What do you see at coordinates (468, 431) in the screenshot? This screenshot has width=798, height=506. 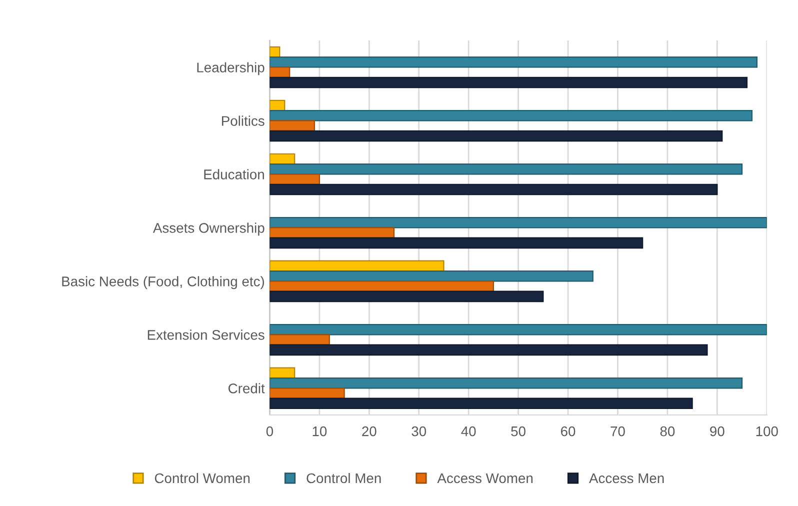 I see `x-tick-label: 40` at bounding box center [468, 431].